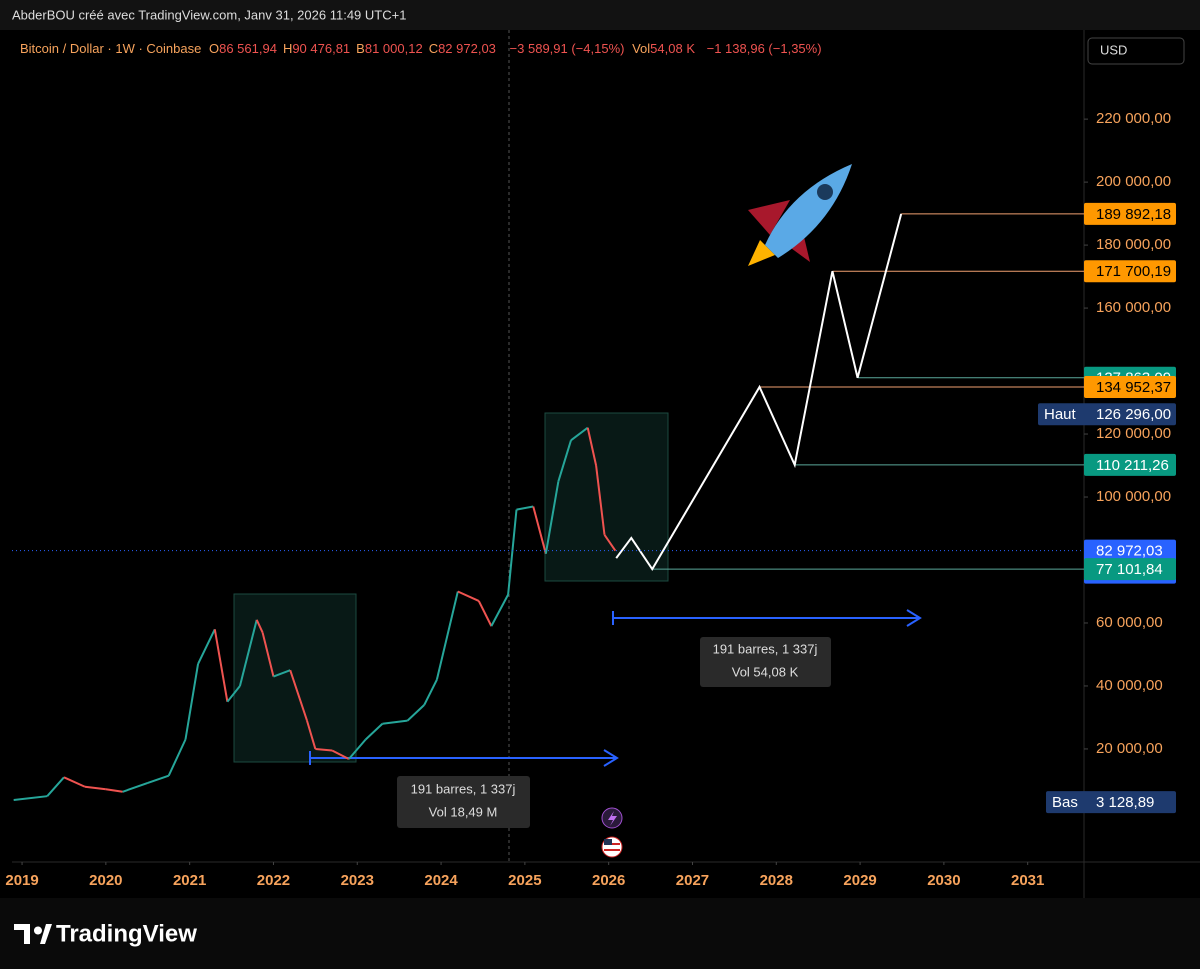  Describe the element at coordinates (111, 48) in the screenshot. I see `symbol: Bitcoin / Dollar · 1W · Coinbase` at that location.